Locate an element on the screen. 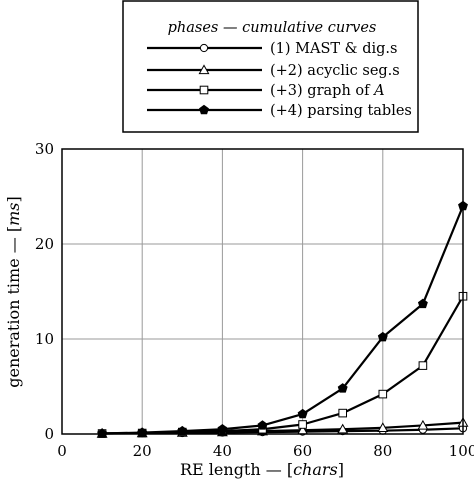 This screenshot has height=482, width=474. legend-entry-1: (1) MAST & dig.s is located at coordinates (272, 49).